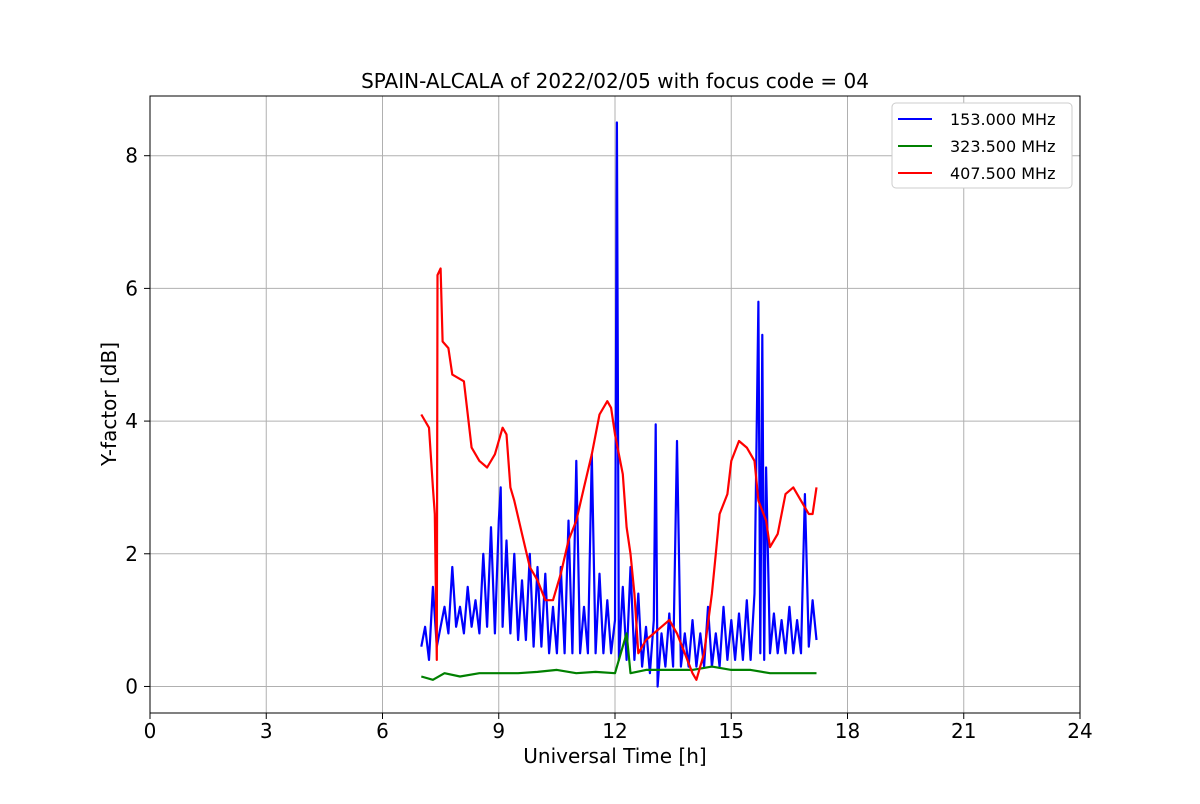 The height and width of the screenshot is (804, 1200). What do you see at coordinates (1002, 173) in the screenshot?
I see `legend-label: 407.500 MHz` at bounding box center [1002, 173].